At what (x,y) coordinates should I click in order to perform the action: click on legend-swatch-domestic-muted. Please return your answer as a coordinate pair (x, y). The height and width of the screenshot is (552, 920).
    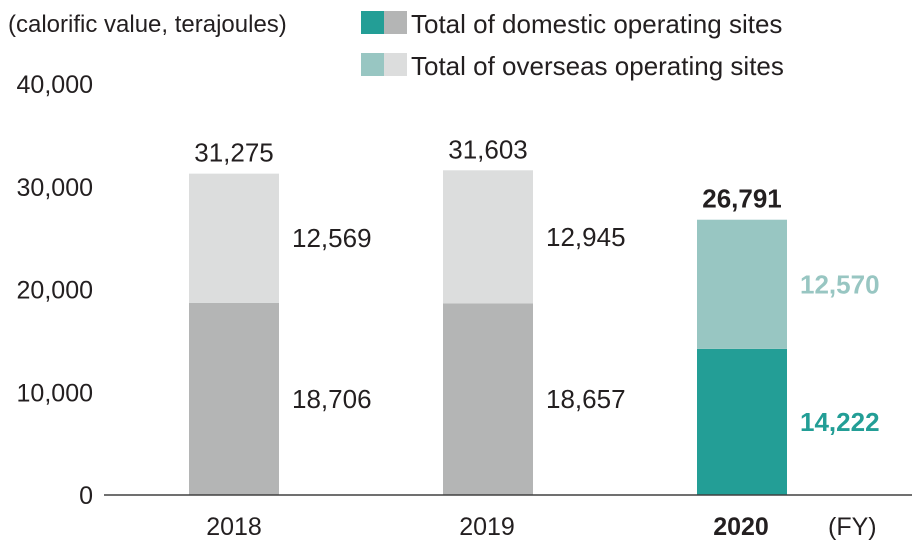
    Looking at the image, I should click on (395, 22).